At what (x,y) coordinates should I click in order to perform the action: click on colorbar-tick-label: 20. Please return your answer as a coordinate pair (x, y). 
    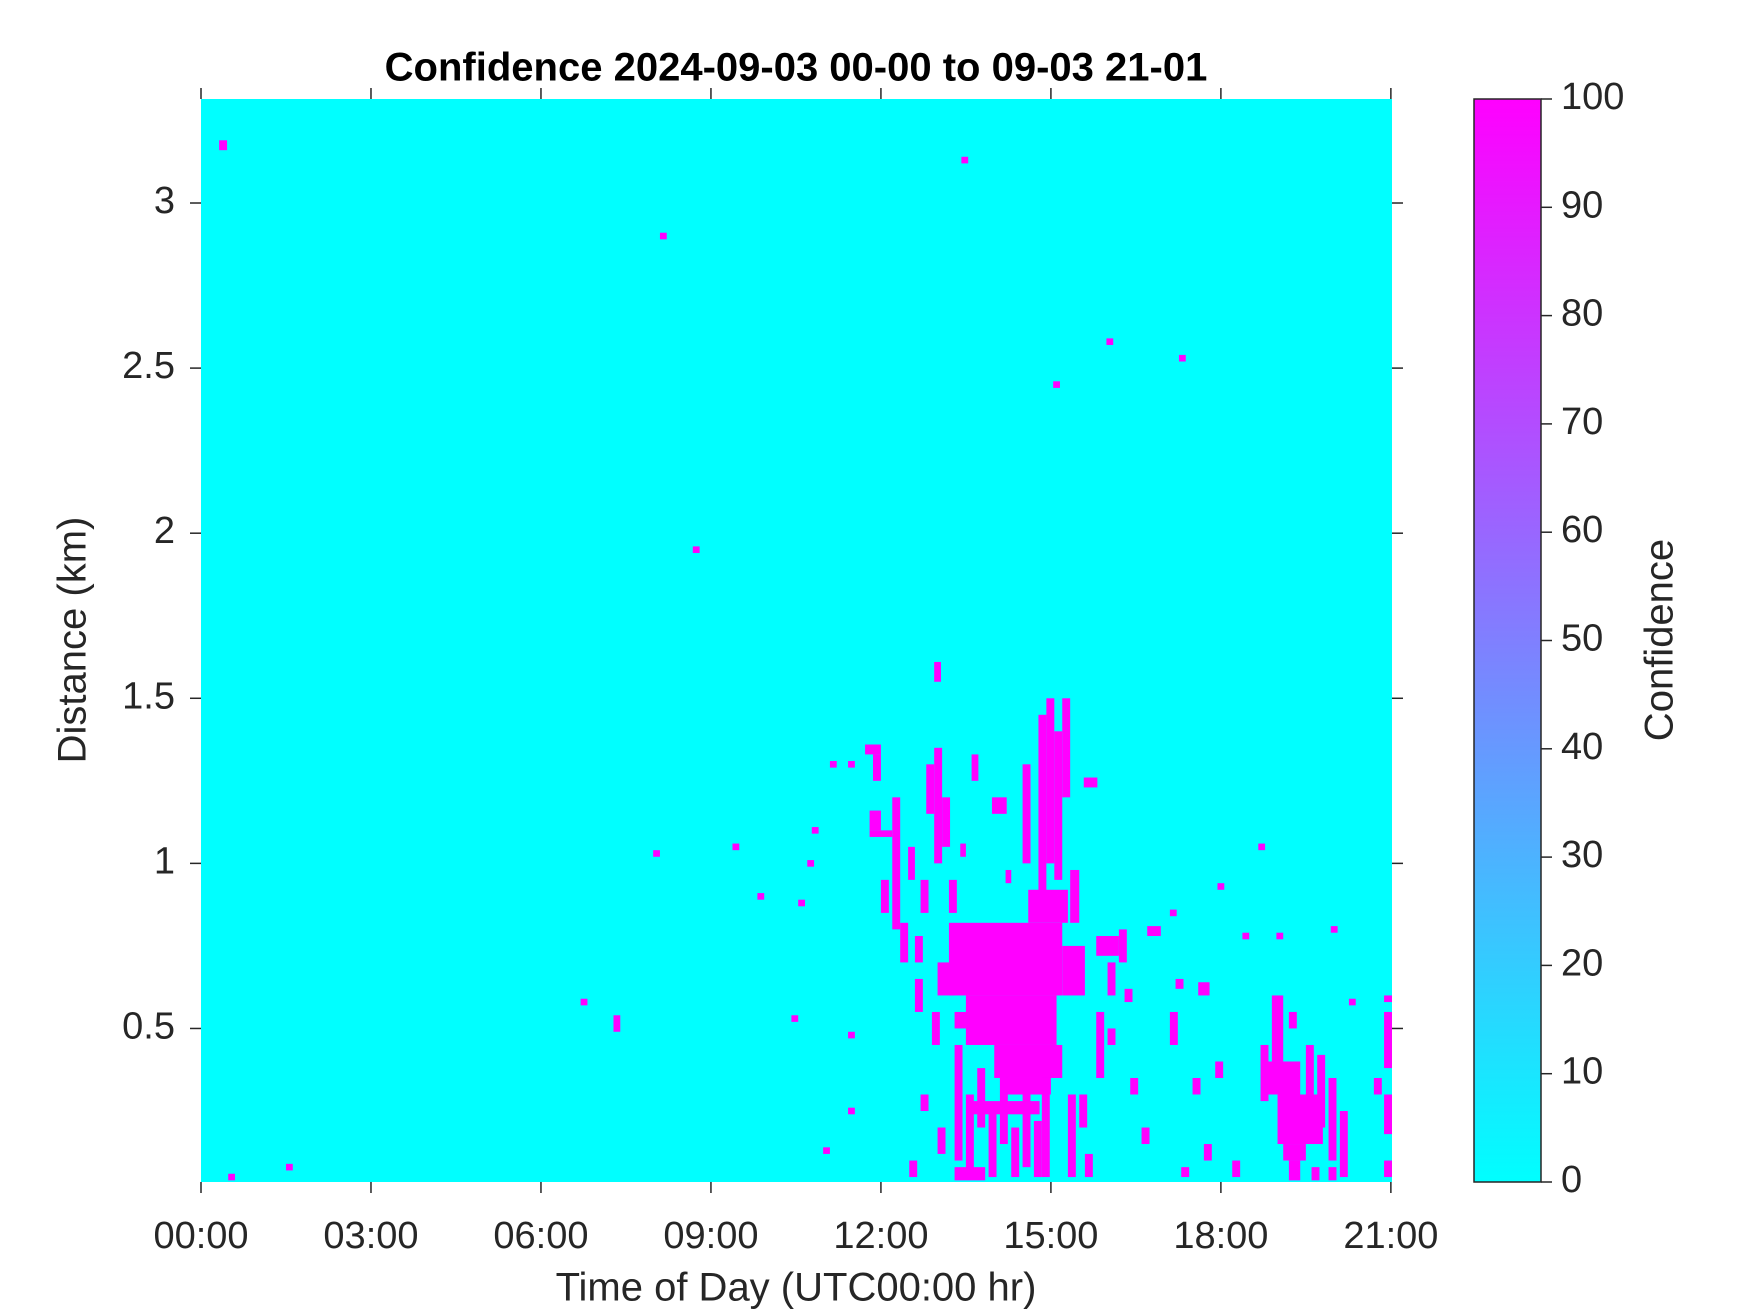
    Looking at the image, I should click on (1582, 963).